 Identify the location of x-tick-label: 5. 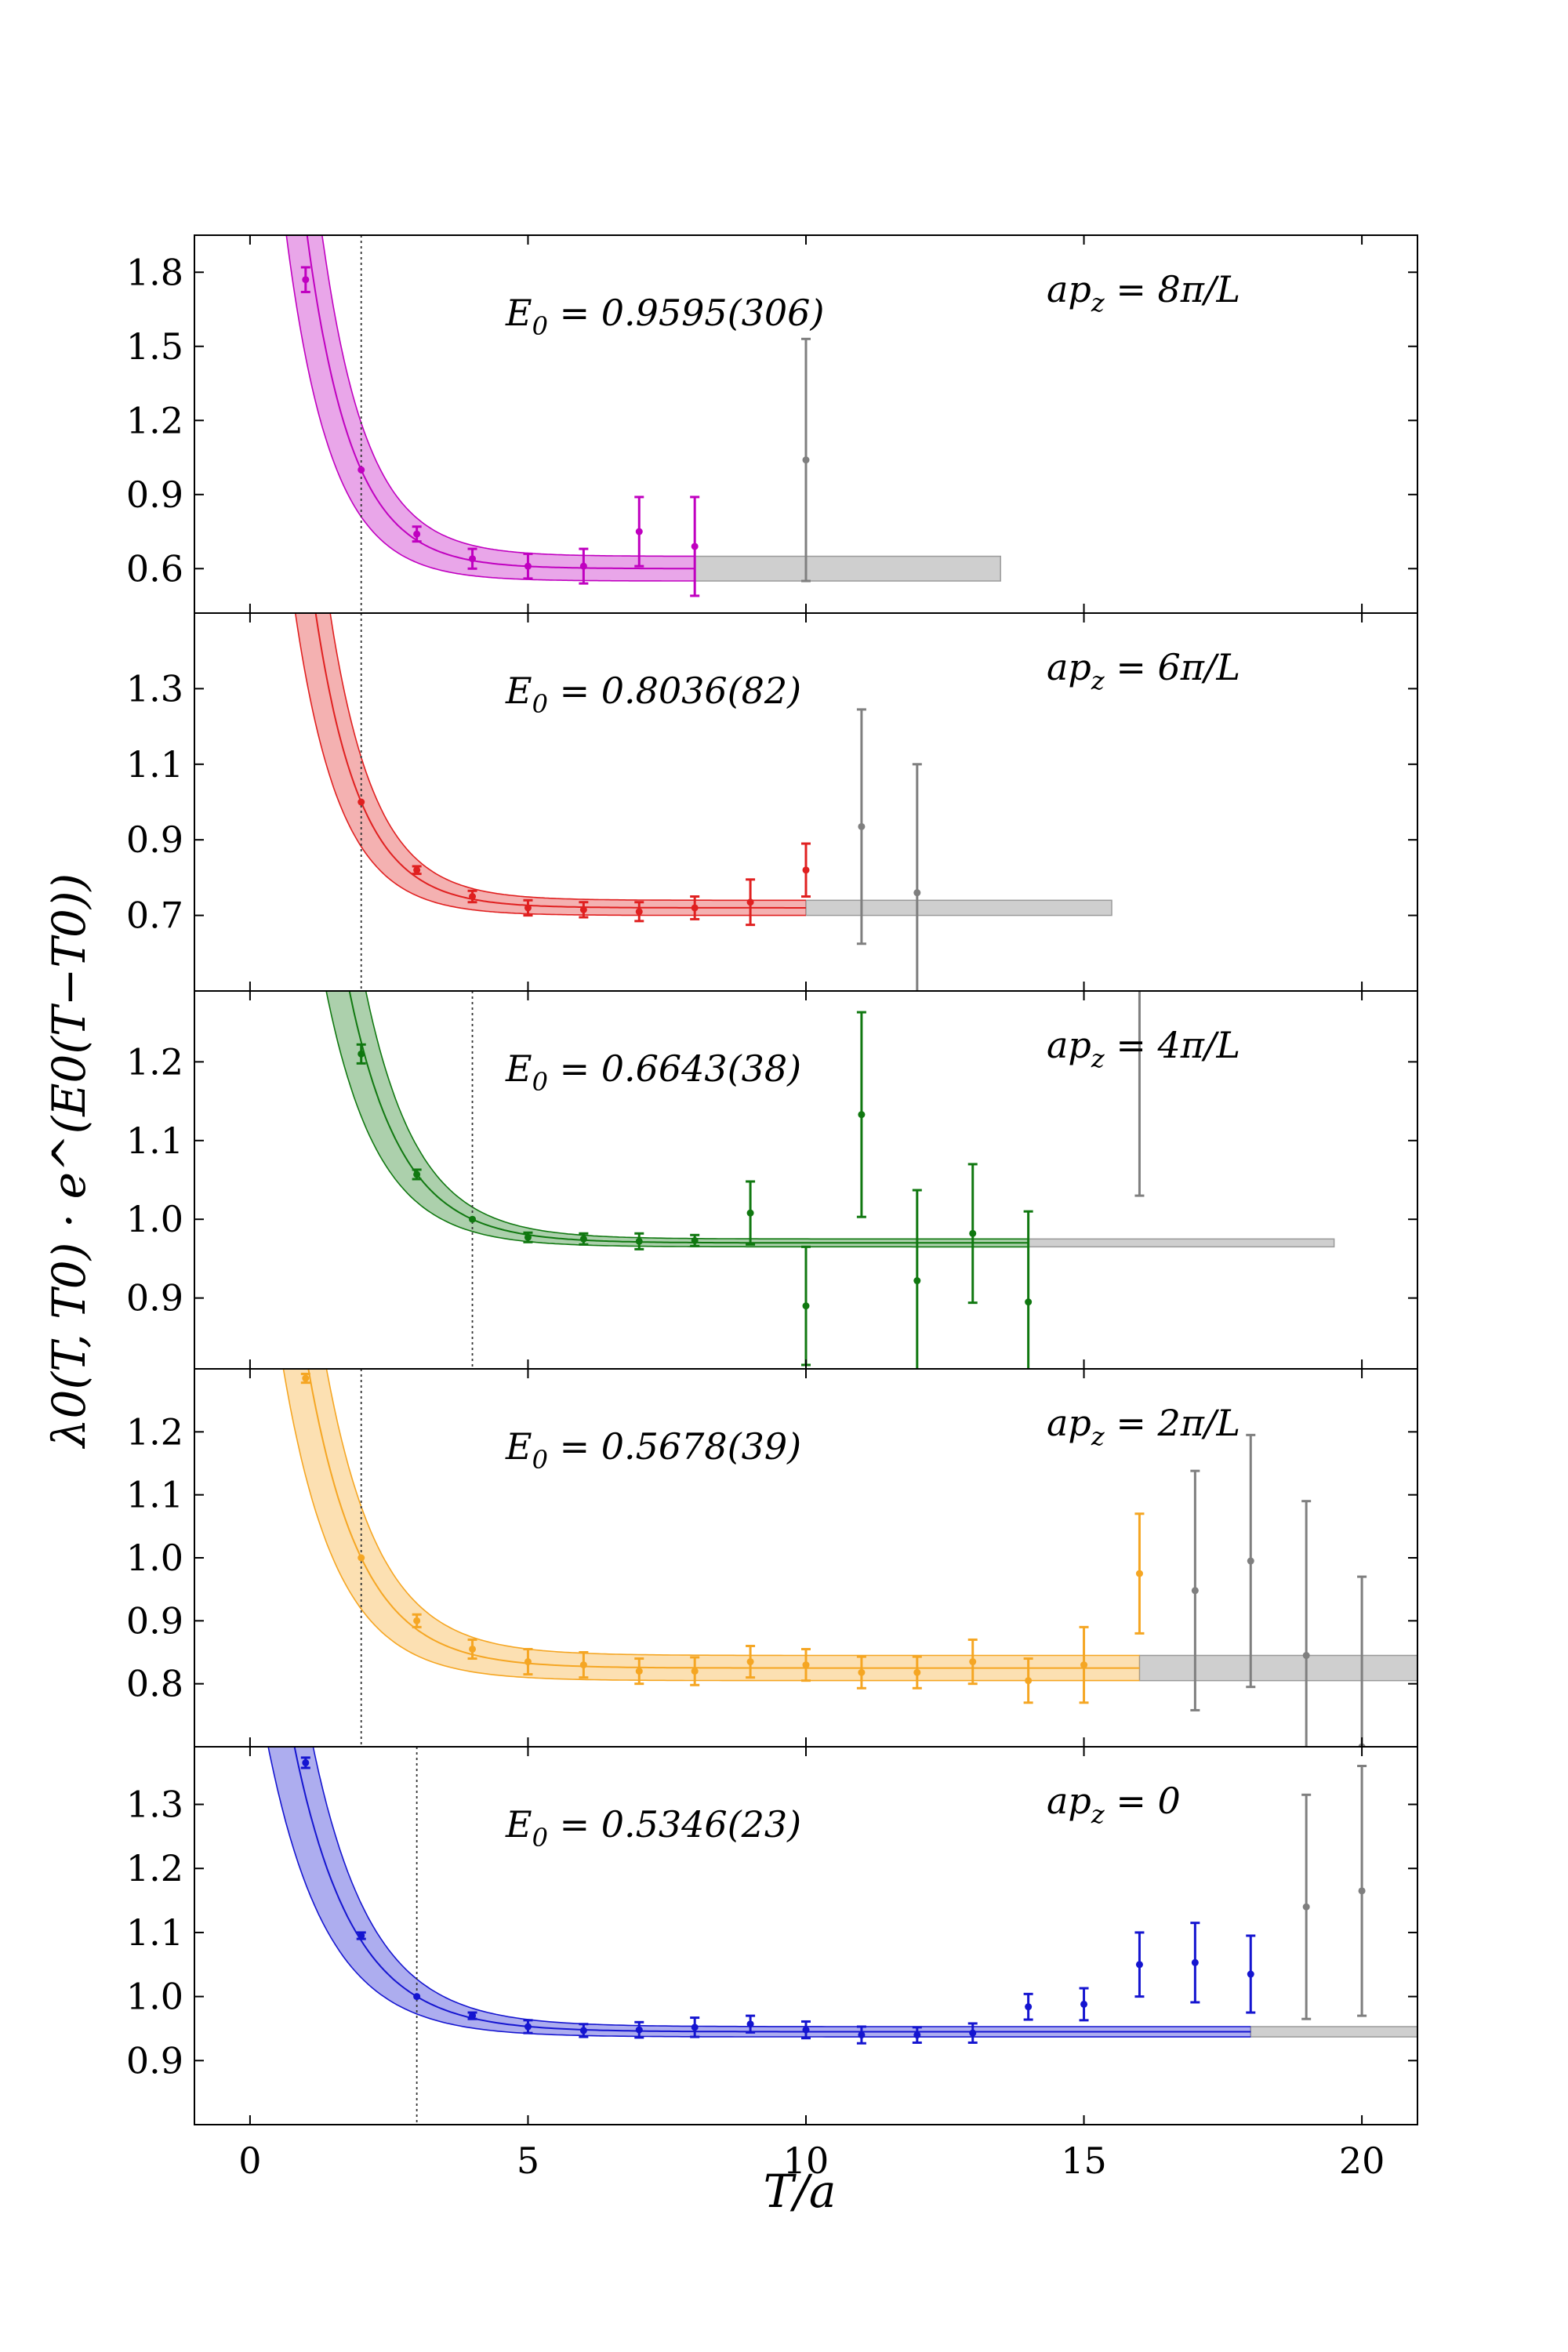
(528, 2161).